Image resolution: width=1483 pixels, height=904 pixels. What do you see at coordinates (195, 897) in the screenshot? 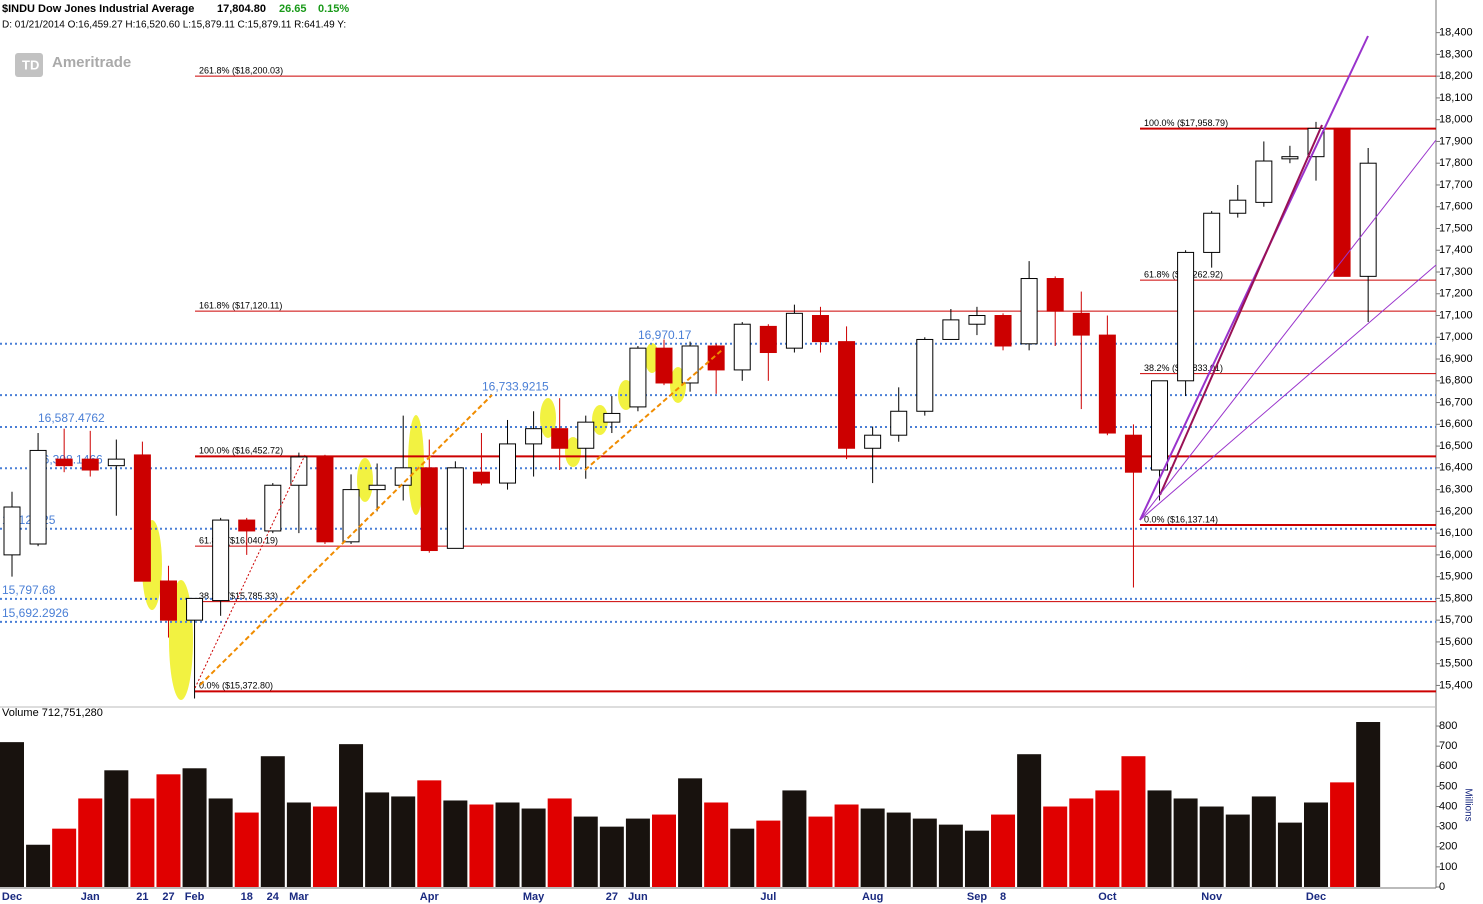
I see `x-tick-label: Feb` at bounding box center [195, 897].